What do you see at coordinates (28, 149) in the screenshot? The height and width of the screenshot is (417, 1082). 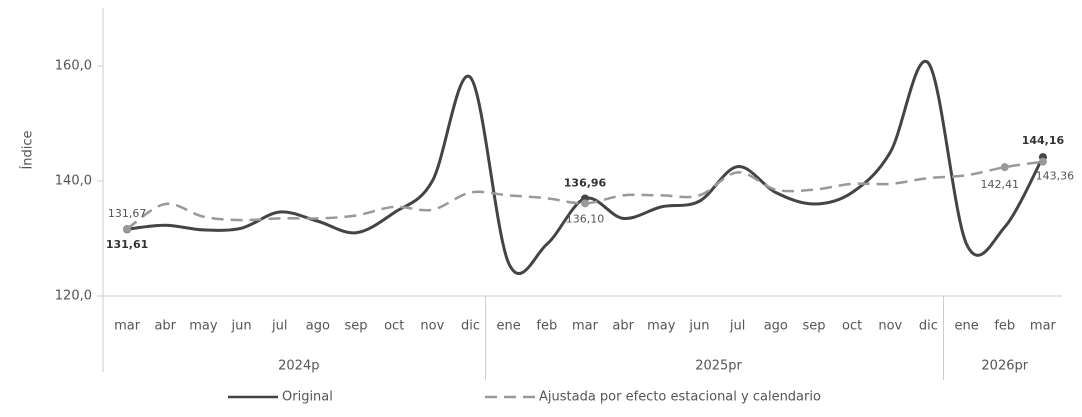 I see `y-axis-label: Índice` at bounding box center [28, 149].